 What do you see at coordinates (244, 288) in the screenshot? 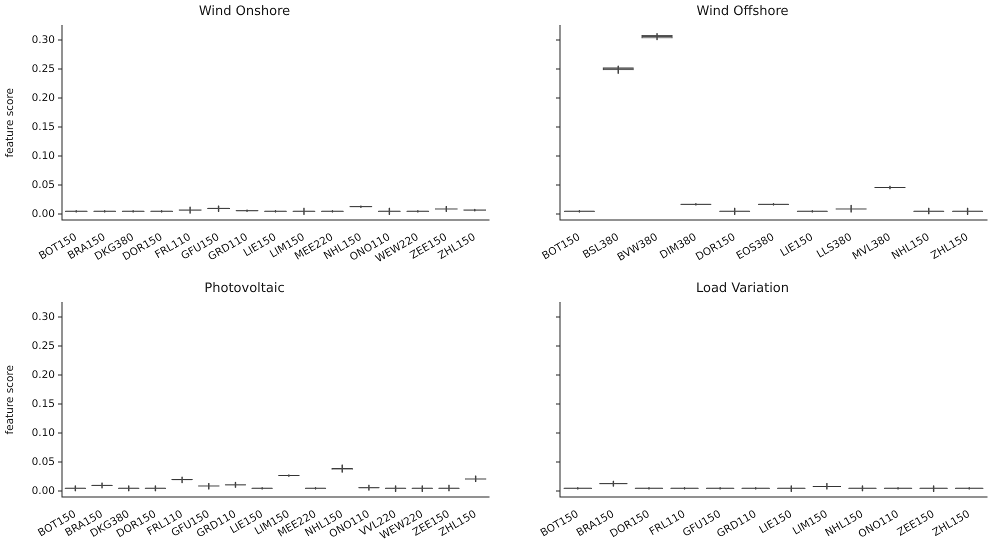
I see `chart-title: Photovoltaic` at bounding box center [244, 288].